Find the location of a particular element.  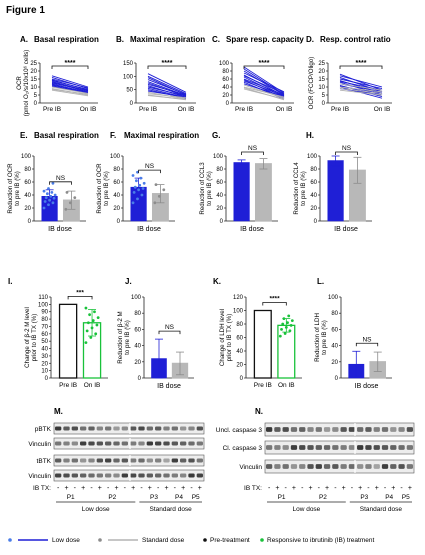

significance-label: **** is located at coordinates (361, 63).